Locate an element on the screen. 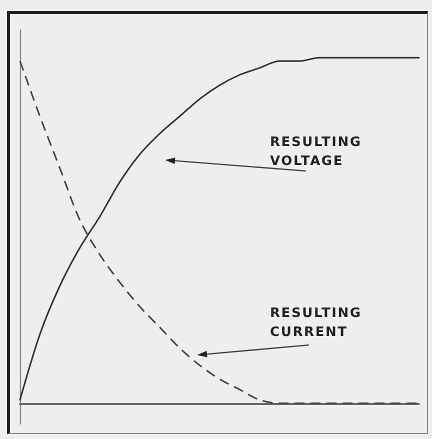  annotation: RESULTING VOLTAGE is located at coordinates (316, 152).